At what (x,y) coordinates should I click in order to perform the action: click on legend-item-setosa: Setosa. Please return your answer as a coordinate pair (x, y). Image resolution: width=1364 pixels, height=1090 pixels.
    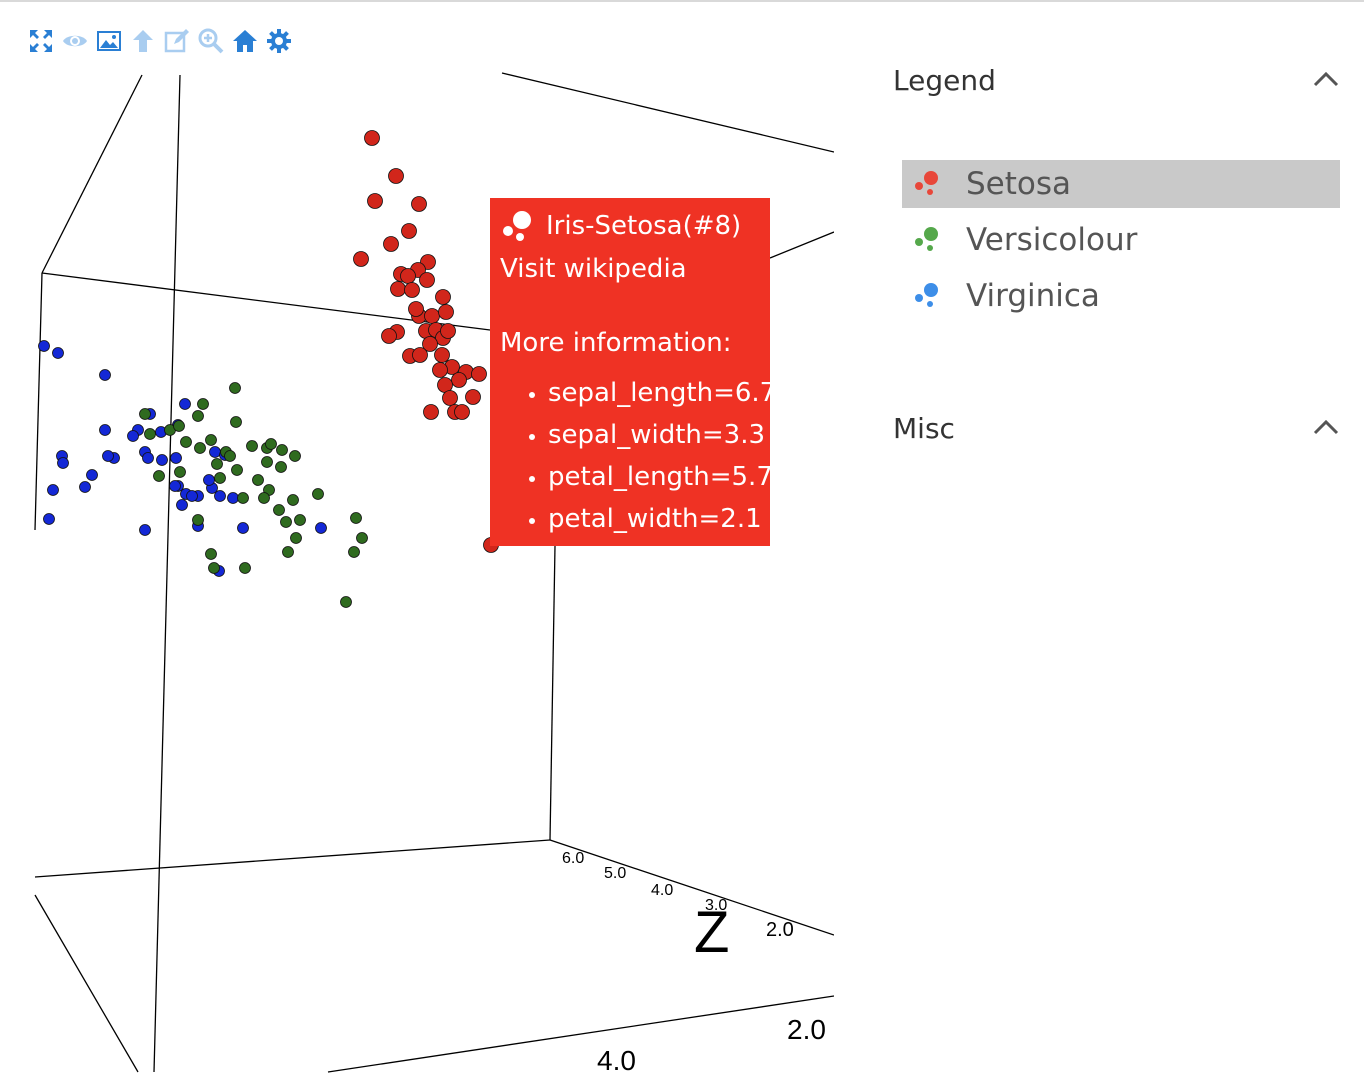
    Looking at the image, I should click on (1121, 184).